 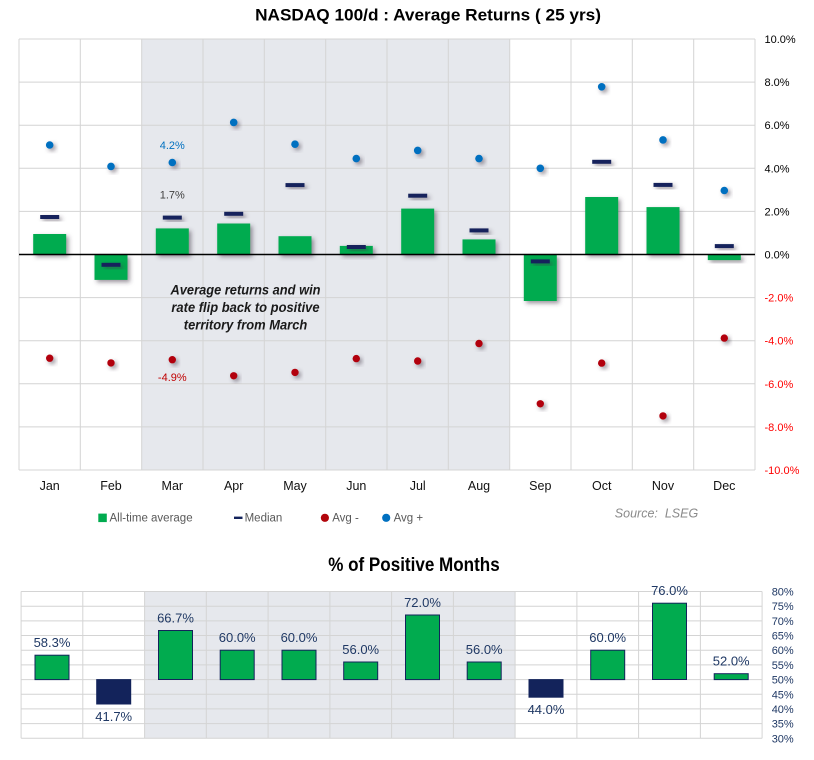 I want to click on svg-text: Average returns and win, so click(x=245, y=290).